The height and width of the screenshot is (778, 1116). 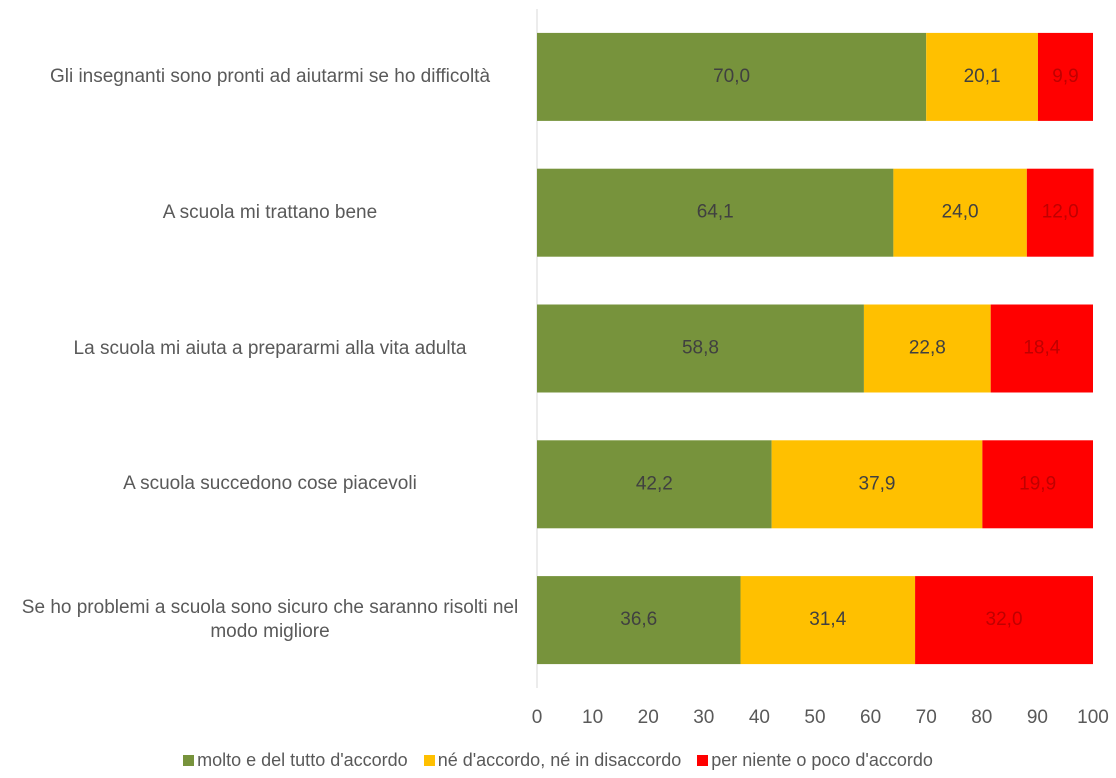 I want to click on data-label: 58,8, so click(x=700, y=348).